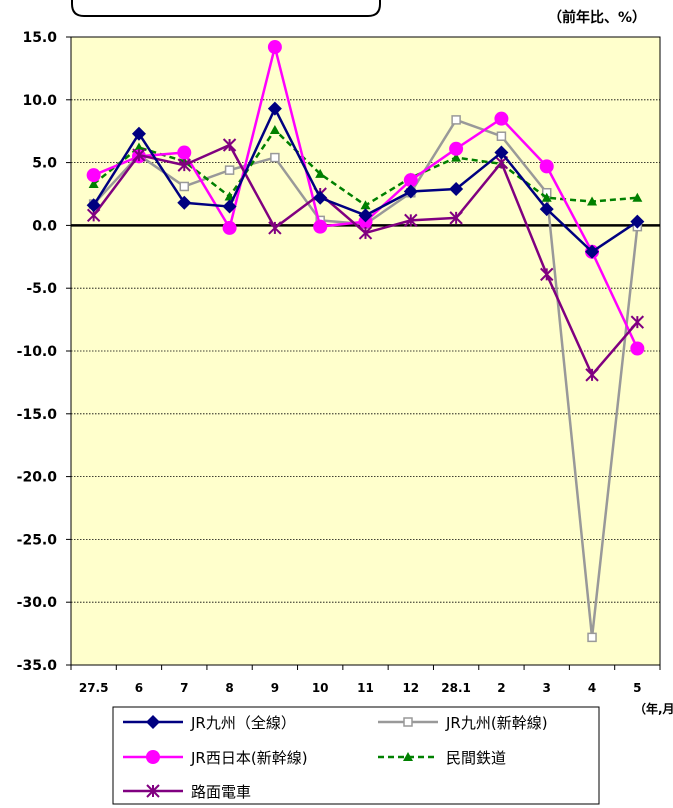 The height and width of the screenshot is (808, 673). I want to click on y-tick-label: -20.0, so click(37, 478).